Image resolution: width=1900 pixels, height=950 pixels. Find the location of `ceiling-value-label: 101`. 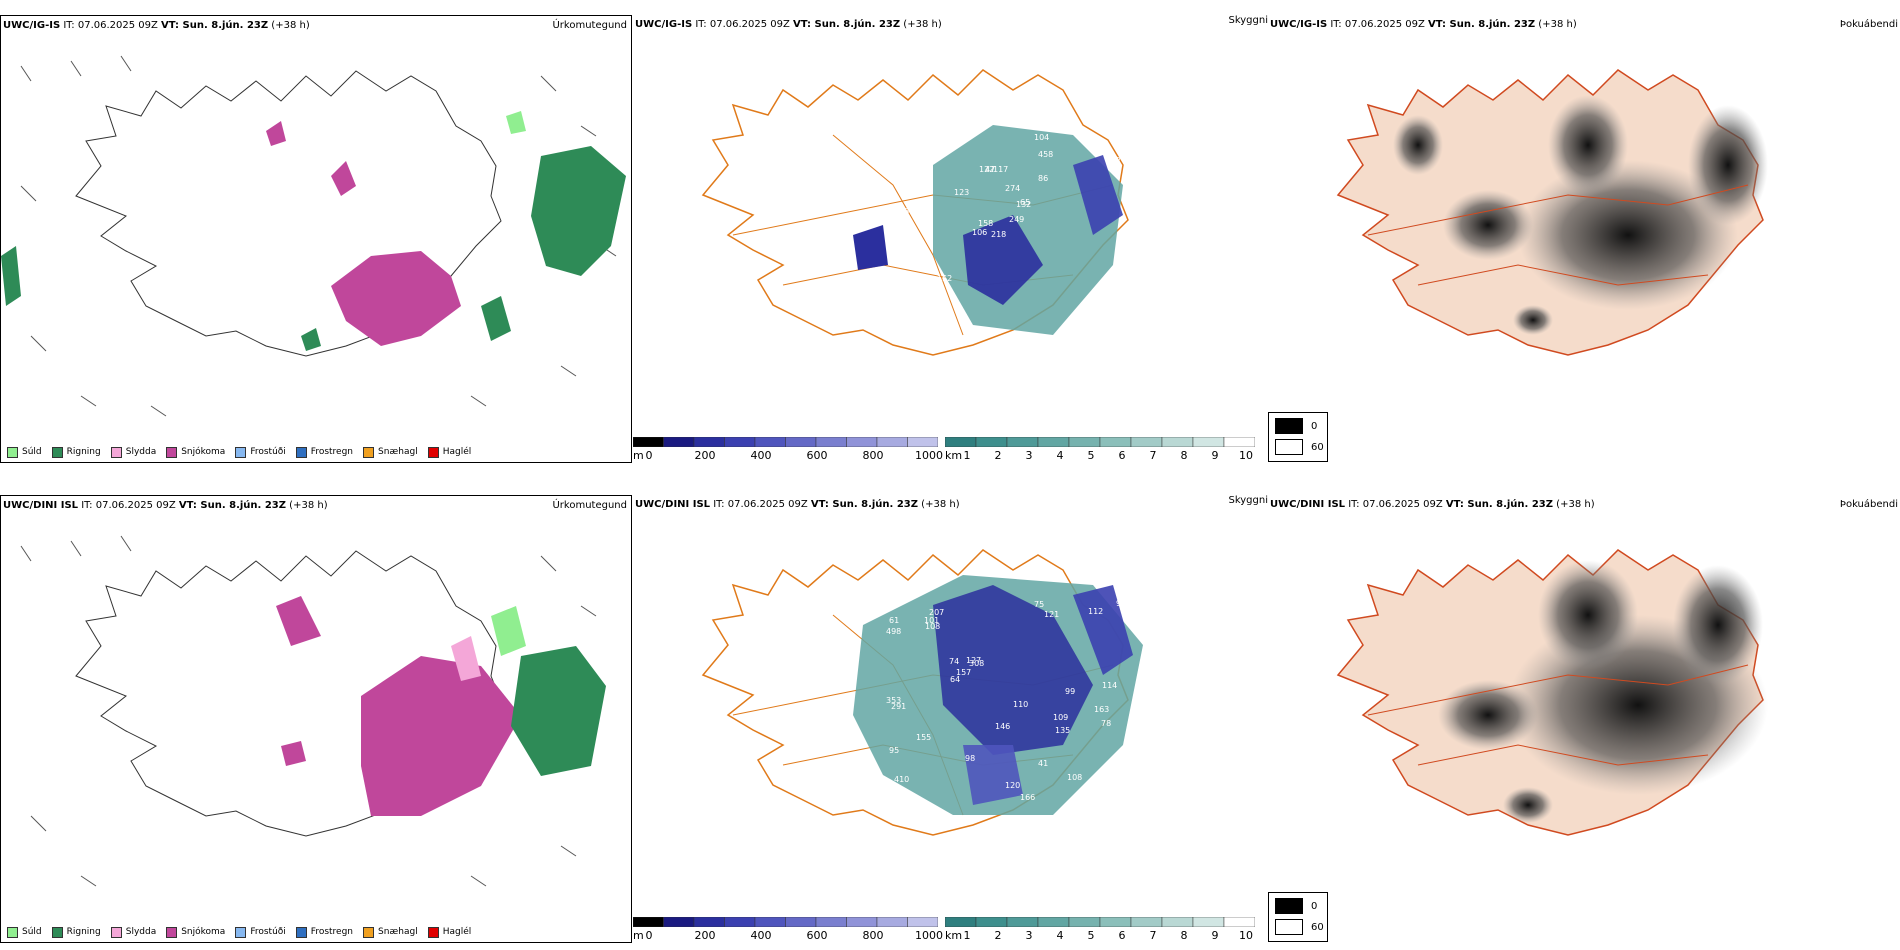

ceiling-value-label: 101 is located at coordinates (931, 620).